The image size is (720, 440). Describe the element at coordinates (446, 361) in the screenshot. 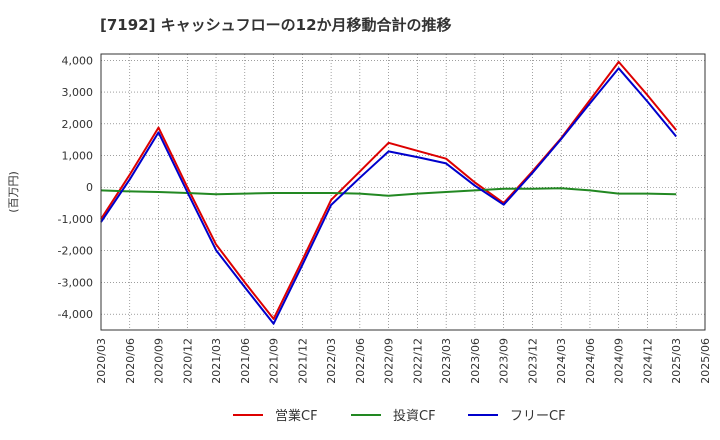

I see `x-tick-label: 2023/03` at that location.